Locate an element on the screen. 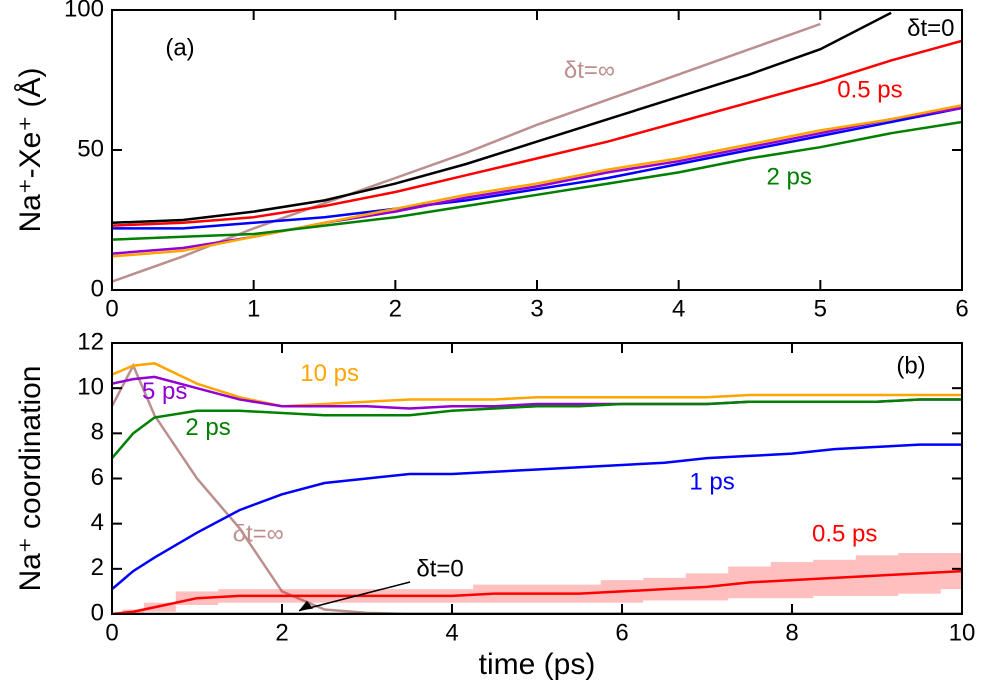 This screenshot has height=689, width=981. series-label: 10 ps is located at coordinates (329, 373).